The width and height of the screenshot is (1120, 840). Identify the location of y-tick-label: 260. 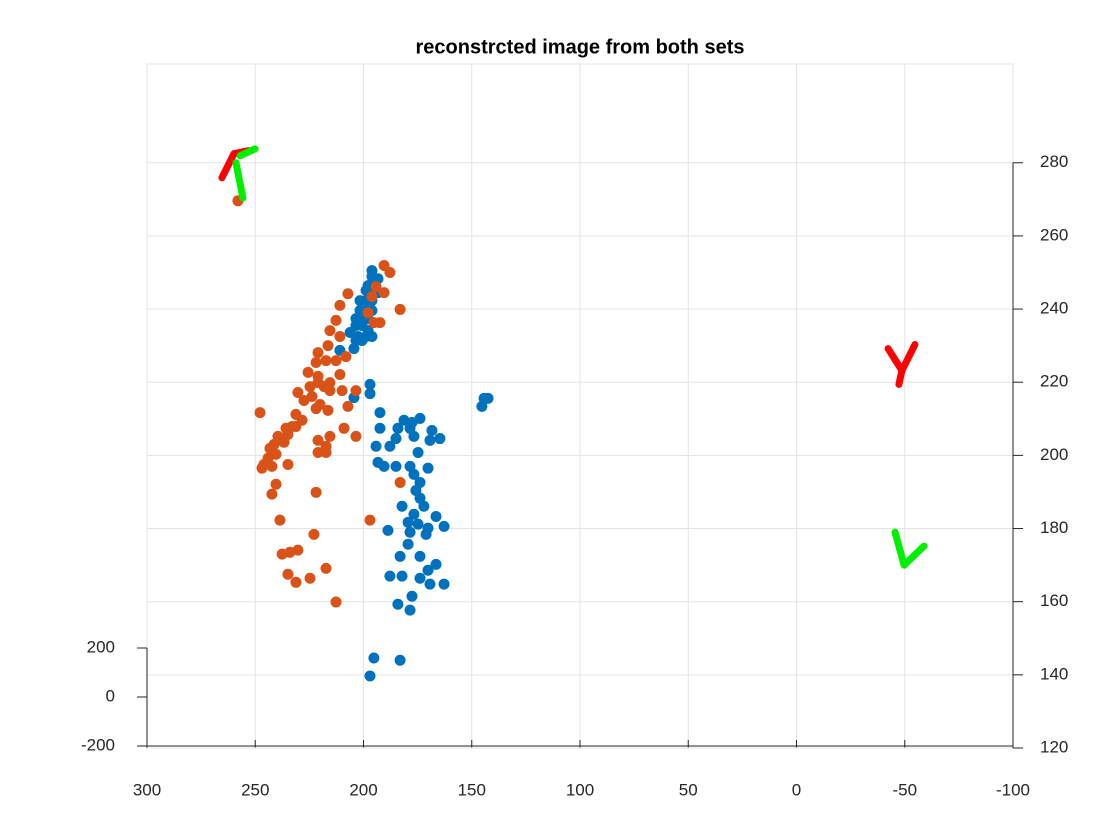
(1054, 234).